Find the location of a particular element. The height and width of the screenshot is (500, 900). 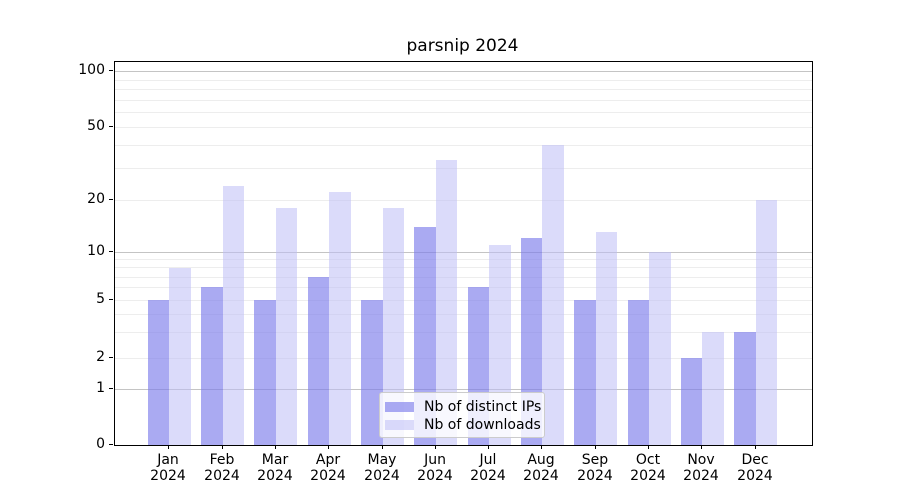

legend-swatch-distinct-ips is located at coordinates (399, 406).